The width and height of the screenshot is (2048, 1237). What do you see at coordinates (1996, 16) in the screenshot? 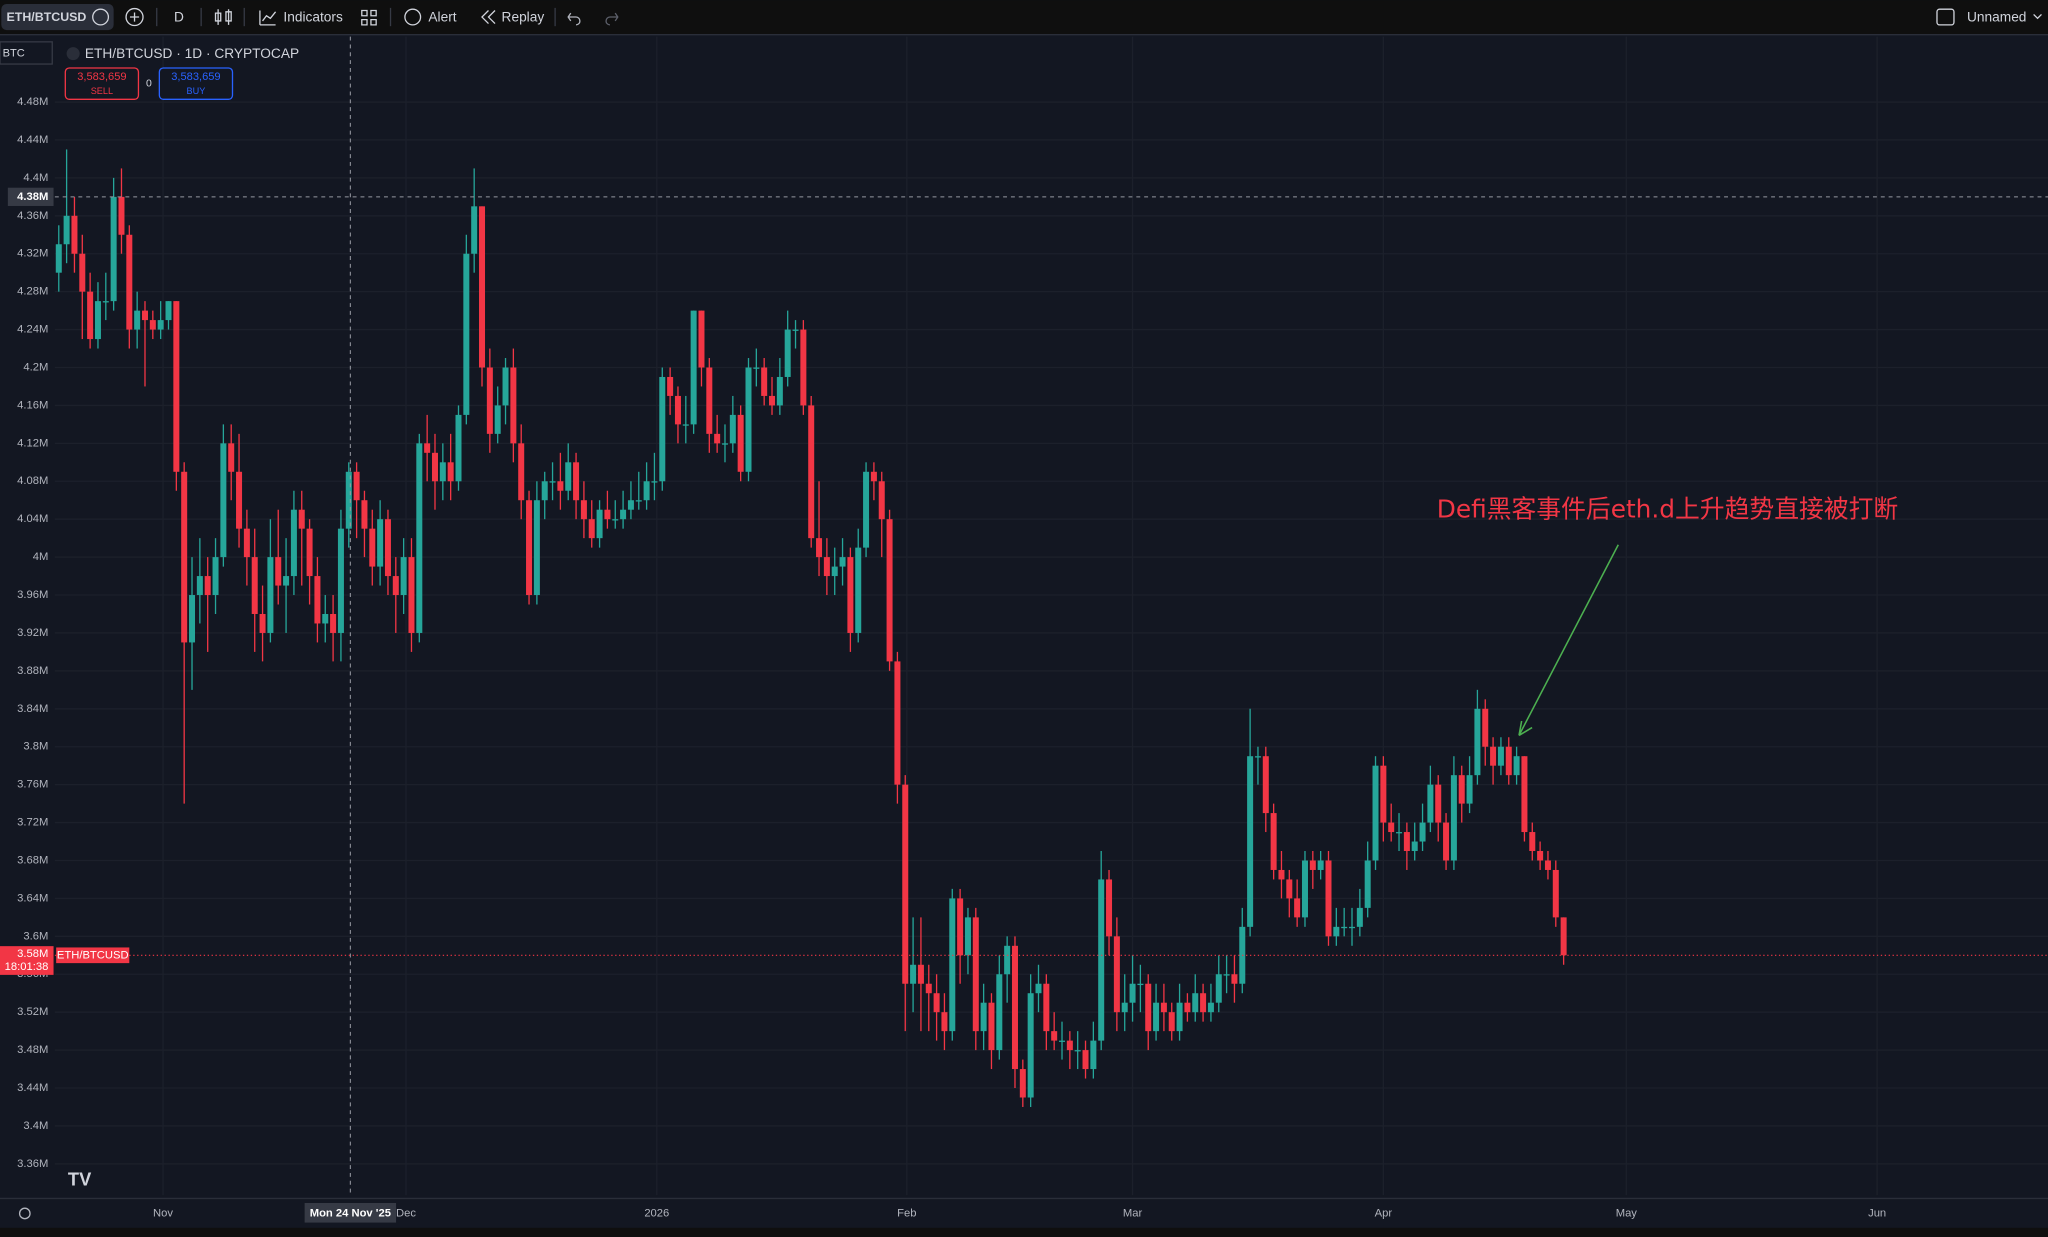
I see `layout-name: Unnamed` at bounding box center [1996, 16].